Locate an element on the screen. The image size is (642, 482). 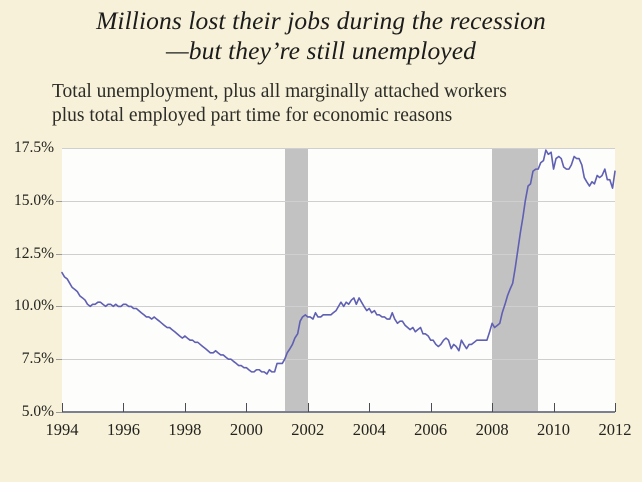
x-axis-tick-label: 2012 is located at coordinates (615, 429).